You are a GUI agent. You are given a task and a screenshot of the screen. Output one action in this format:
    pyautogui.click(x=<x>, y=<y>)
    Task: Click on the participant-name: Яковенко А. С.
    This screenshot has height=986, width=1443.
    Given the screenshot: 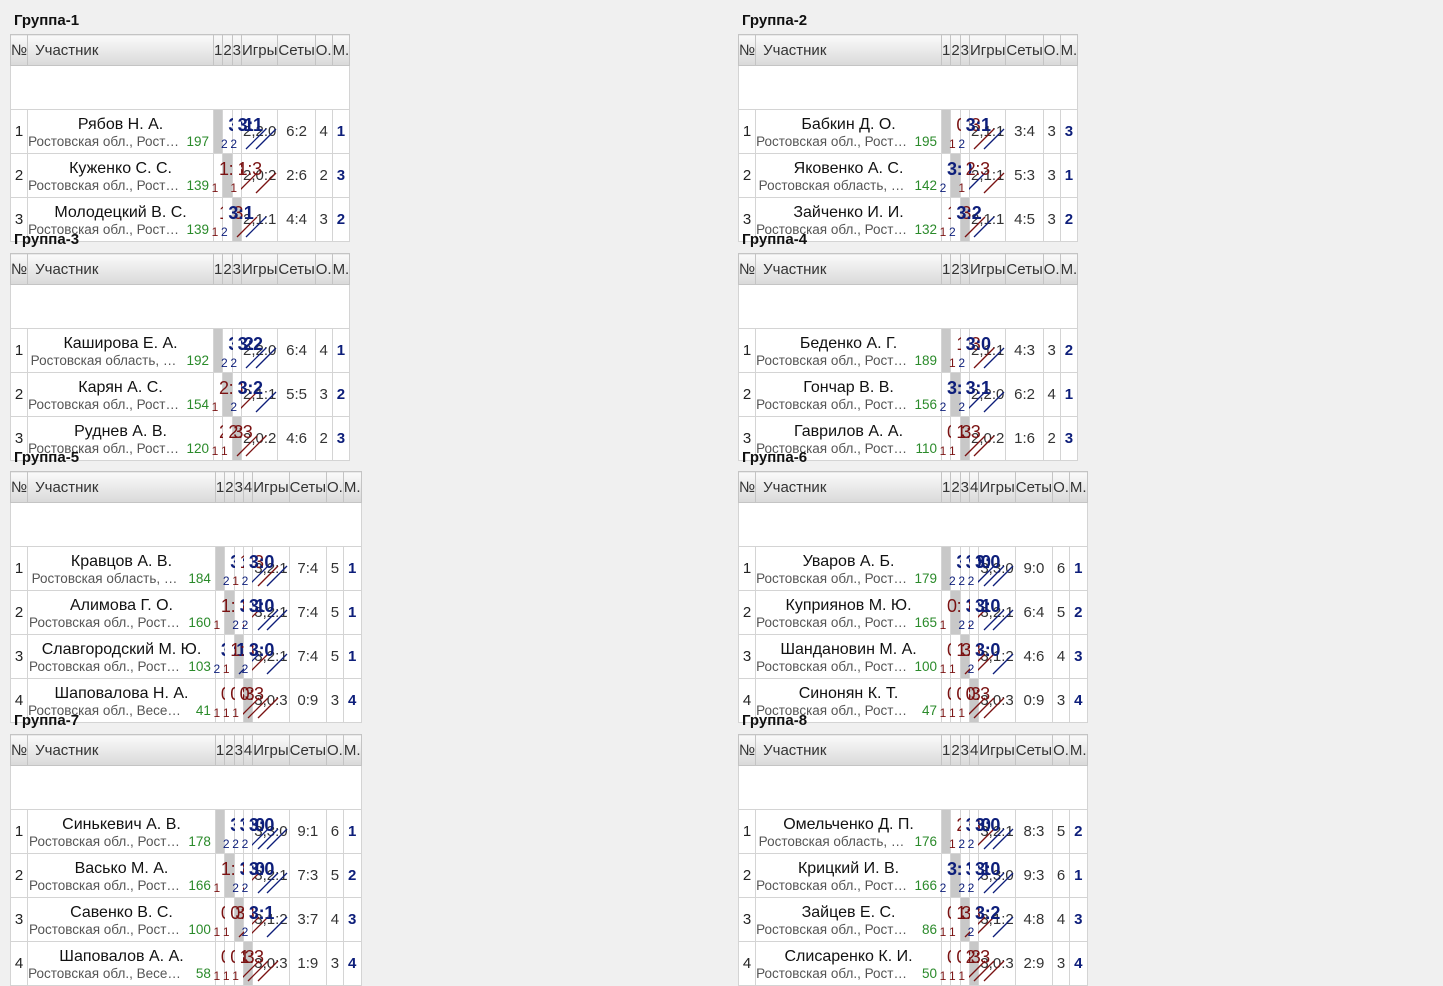 What is the action you would take?
    pyautogui.click(x=848, y=168)
    